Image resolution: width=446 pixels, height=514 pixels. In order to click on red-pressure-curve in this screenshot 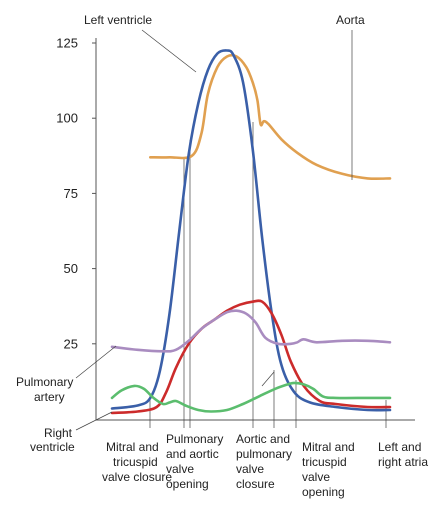, I will do `click(251, 357)`.